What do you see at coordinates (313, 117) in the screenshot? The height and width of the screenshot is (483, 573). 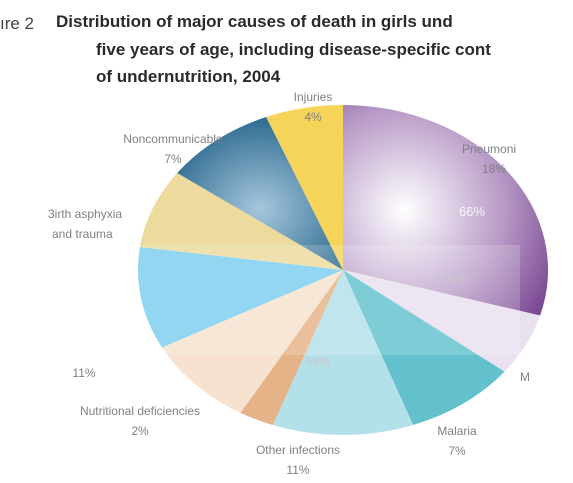 I see `value-injuries: 4%` at bounding box center [313, 117].